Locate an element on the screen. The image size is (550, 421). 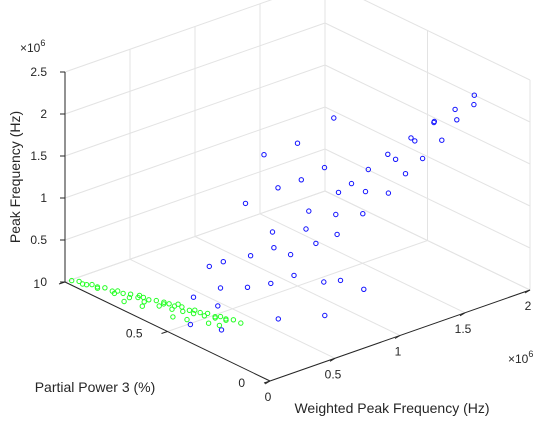
x-tick-label: 1 is located at coordinates (398, 352).